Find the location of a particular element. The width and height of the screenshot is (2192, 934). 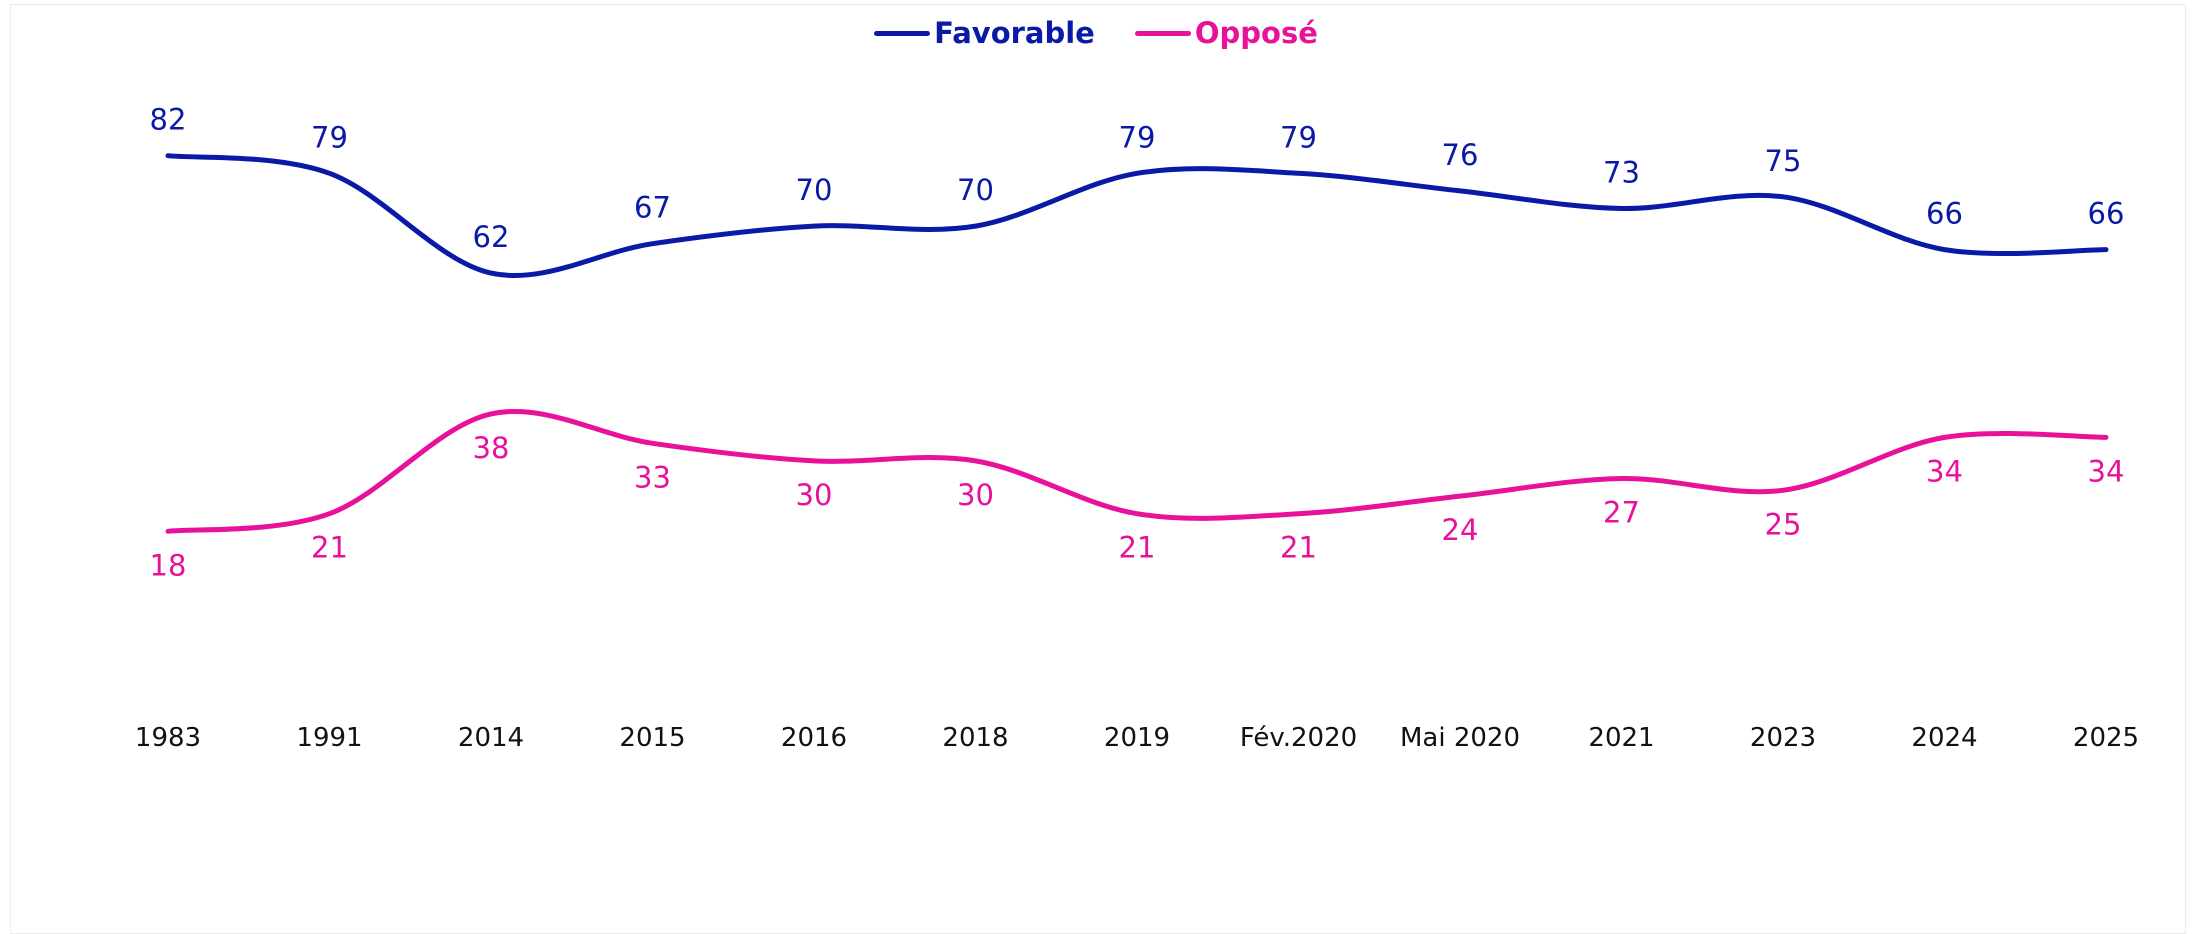

x-tick-label: 2021 is located at coordinates (1621, 738).